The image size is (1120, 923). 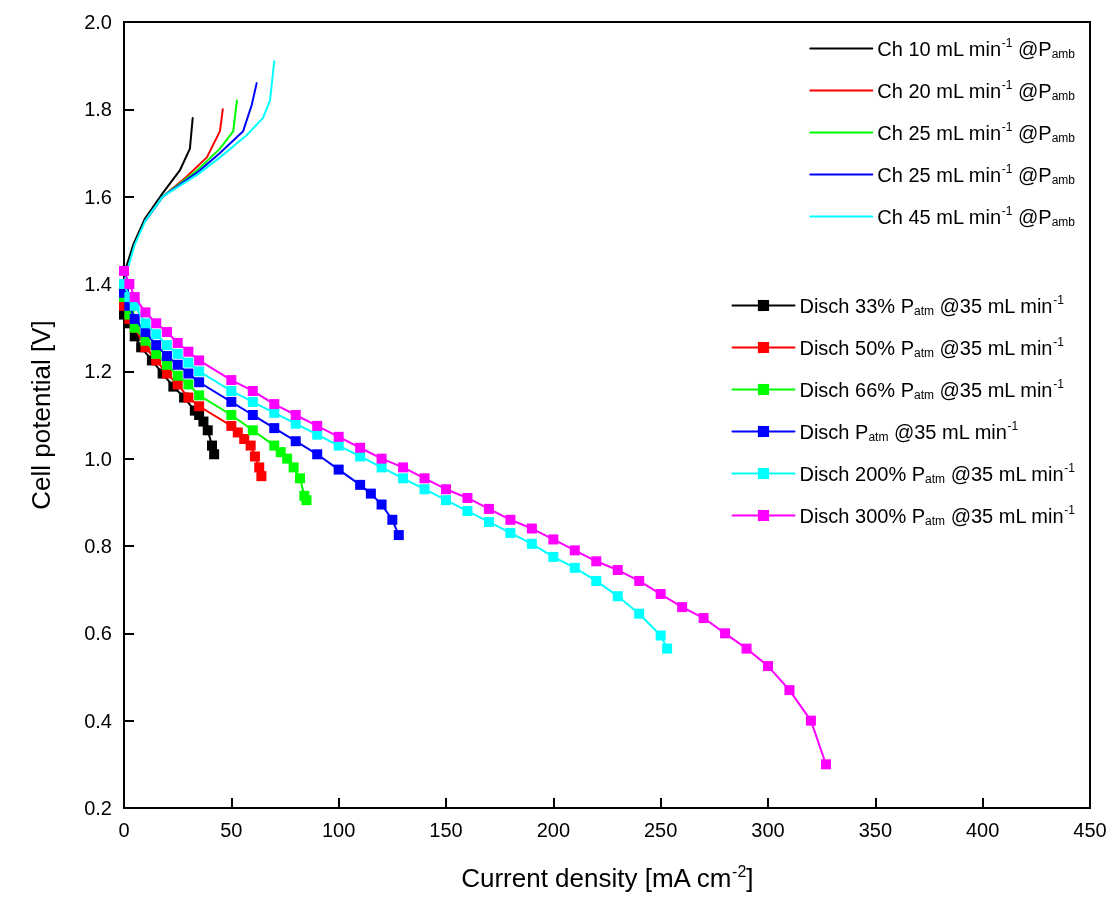 I want to click on x-tick-label: 50, so click(x=231, y=830).